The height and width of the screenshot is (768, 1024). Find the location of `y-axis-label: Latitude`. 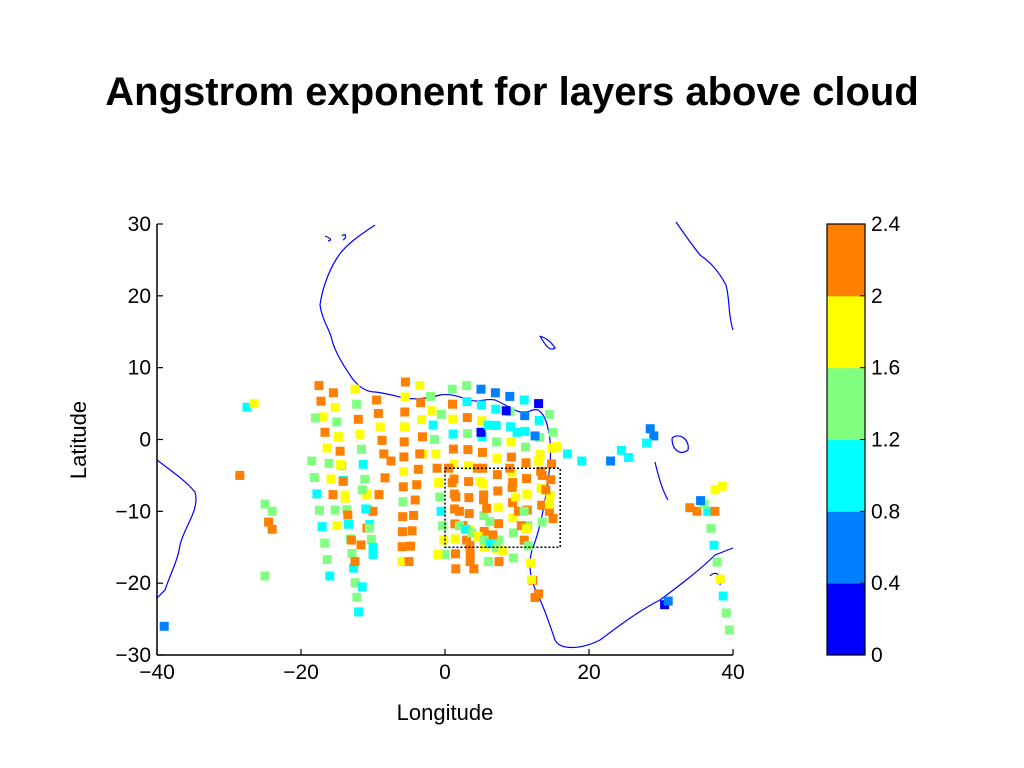

y-axis-label: Latitude is located at coordinates (78, 440).